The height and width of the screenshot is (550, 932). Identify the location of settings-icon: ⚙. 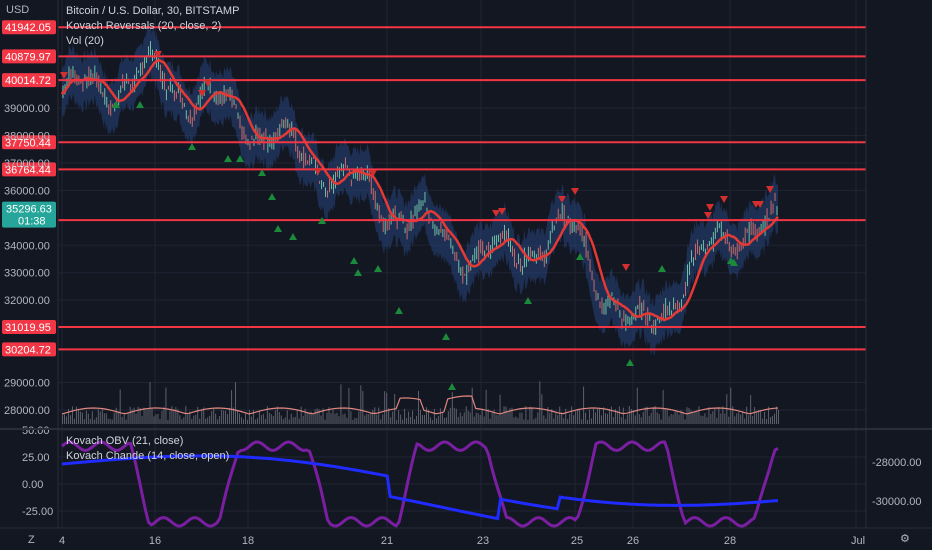
(905, 539).